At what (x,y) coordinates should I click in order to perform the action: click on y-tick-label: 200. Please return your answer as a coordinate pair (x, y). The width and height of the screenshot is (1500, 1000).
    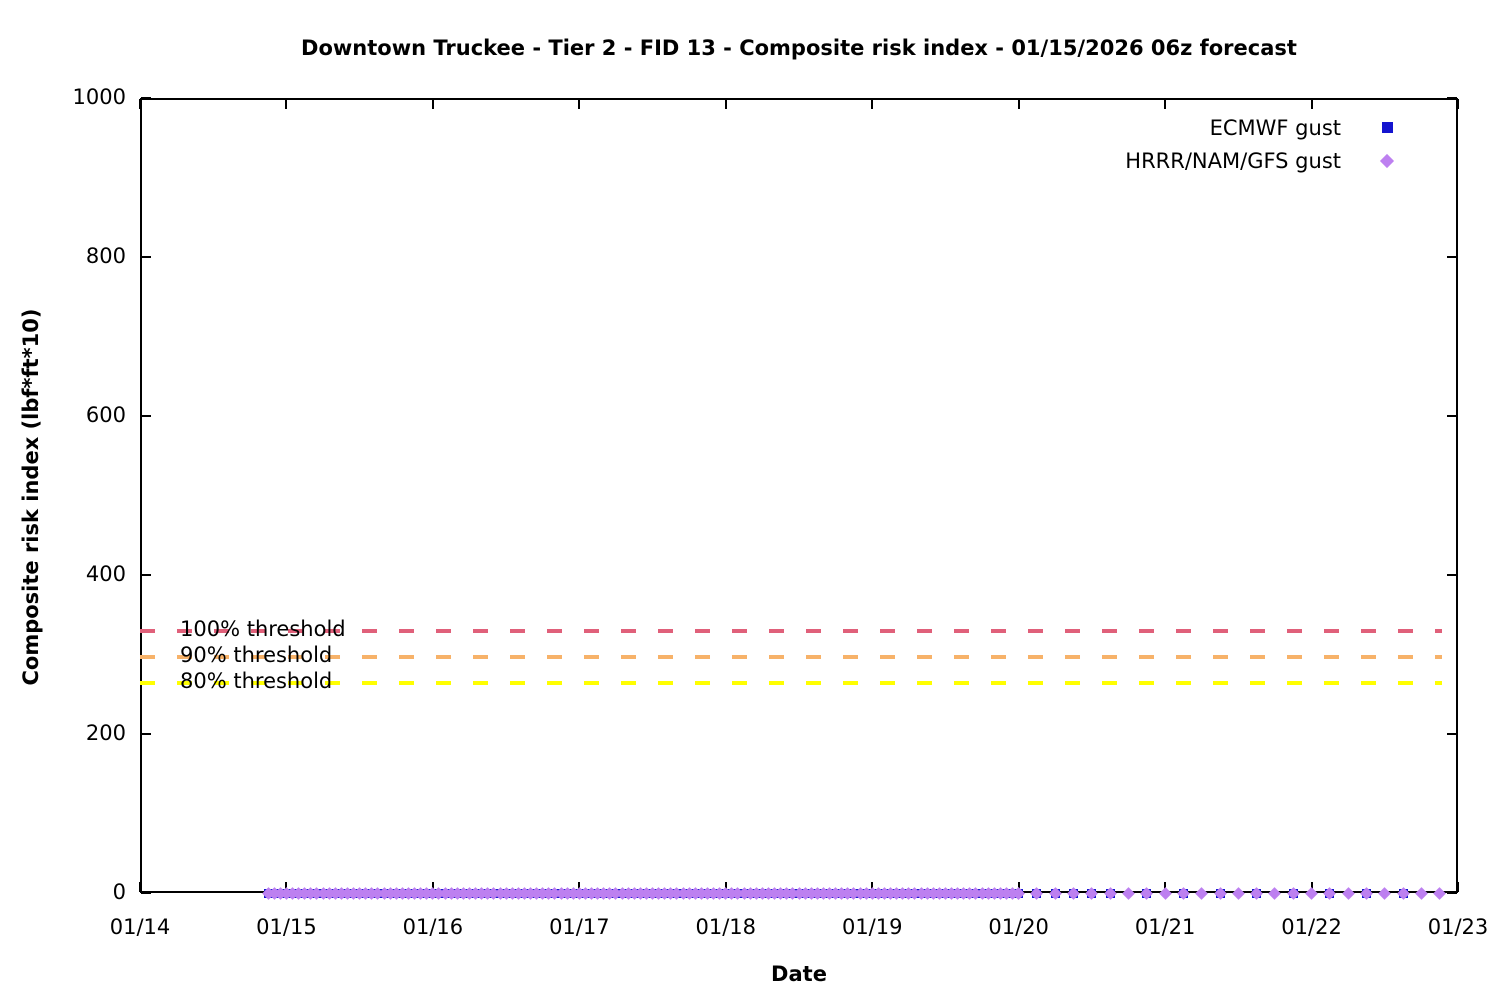
    Looking at the image, I should click on (105, 733).